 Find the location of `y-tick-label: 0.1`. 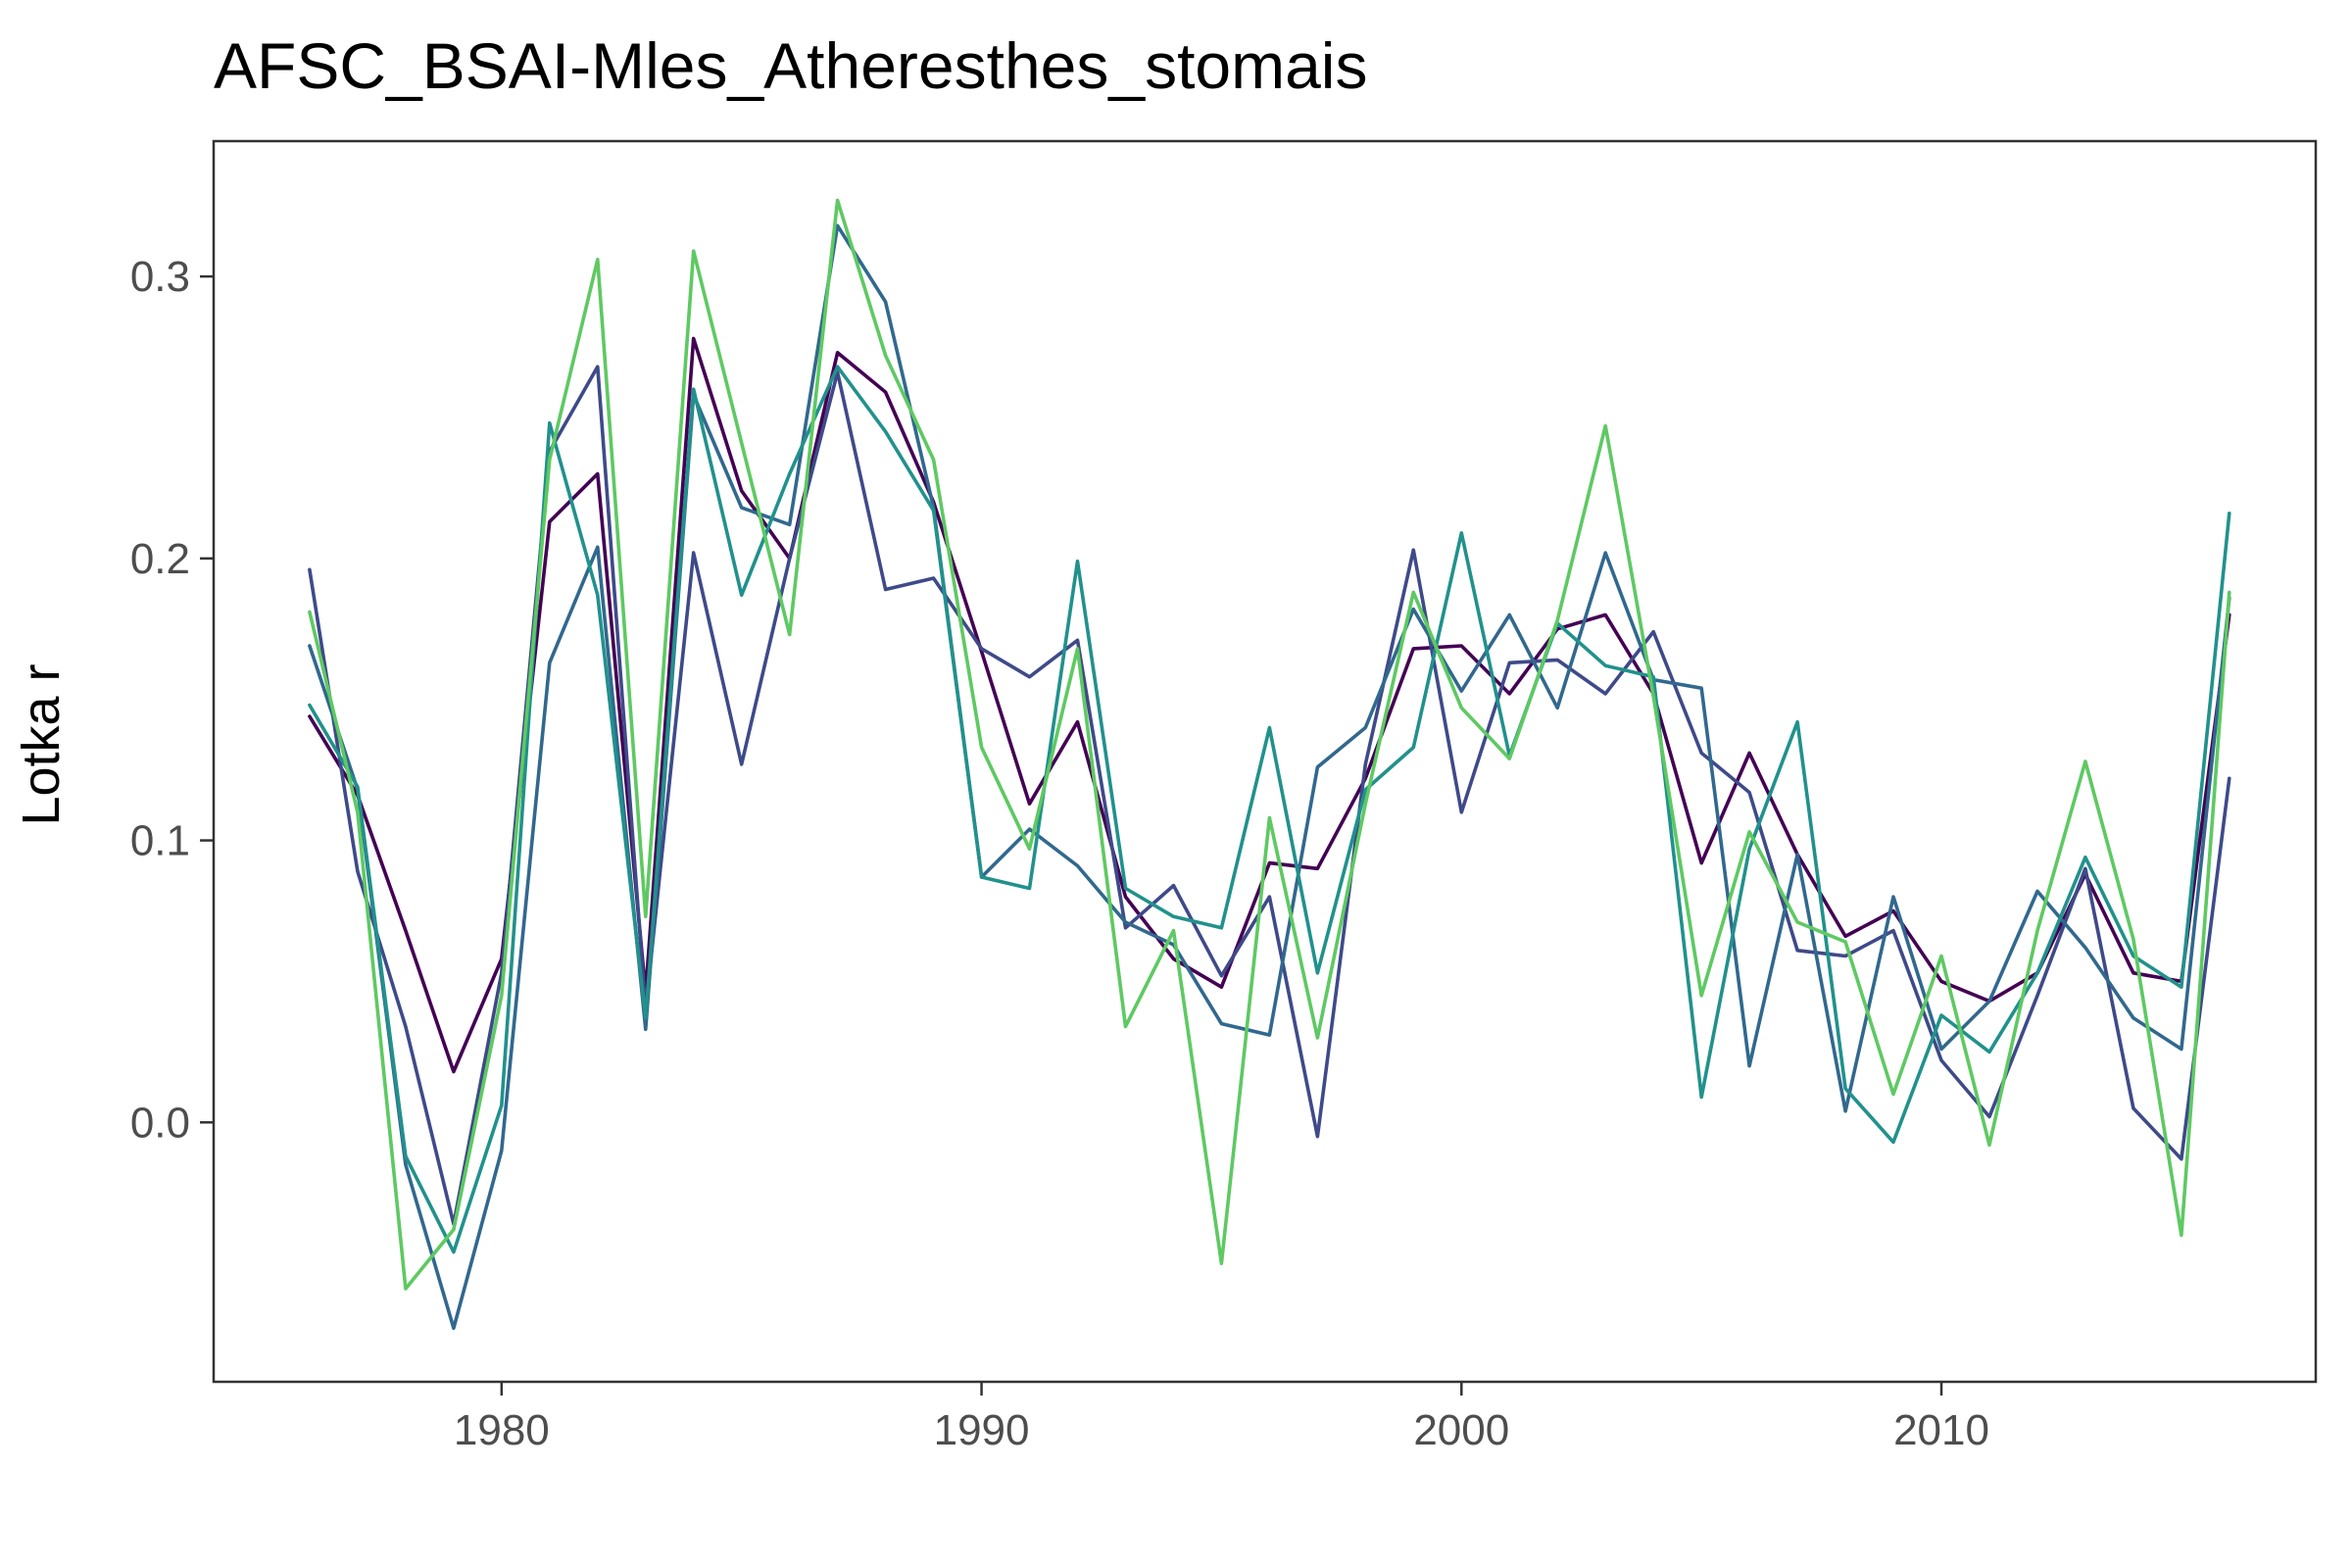

y-tick-label: 0.1 is located at coordinates (160, 841).